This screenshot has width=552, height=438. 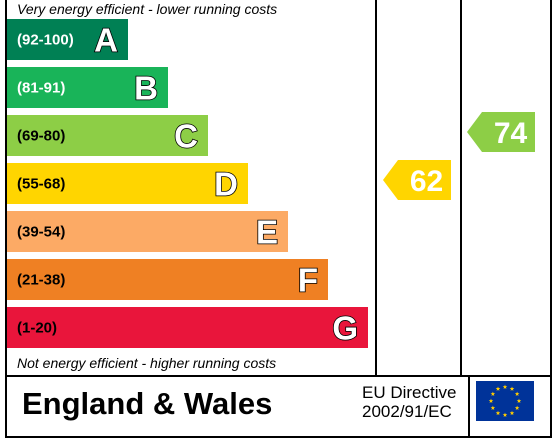 What do you see at coordinates (41, 280) in the screenshot?
I see `band-f-range: (21-38)` at bounding box center [41, 280].